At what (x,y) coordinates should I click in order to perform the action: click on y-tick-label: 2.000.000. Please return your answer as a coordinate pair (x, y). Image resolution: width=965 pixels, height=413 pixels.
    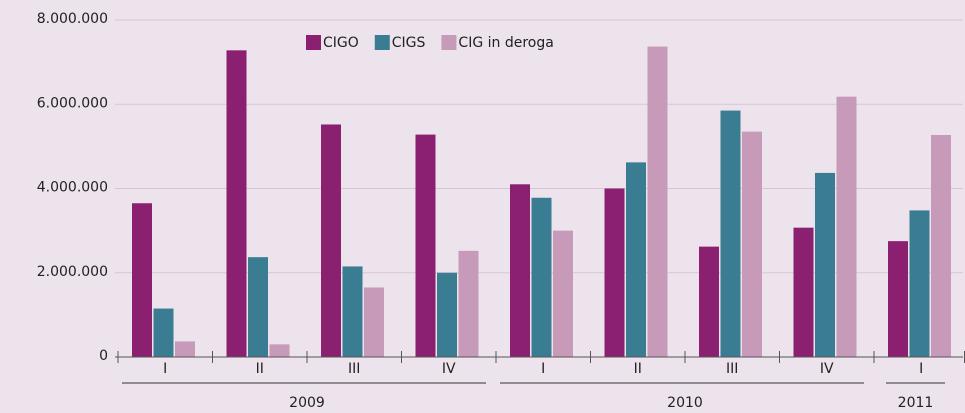
    Looking at the image, I should click on (72, 272).